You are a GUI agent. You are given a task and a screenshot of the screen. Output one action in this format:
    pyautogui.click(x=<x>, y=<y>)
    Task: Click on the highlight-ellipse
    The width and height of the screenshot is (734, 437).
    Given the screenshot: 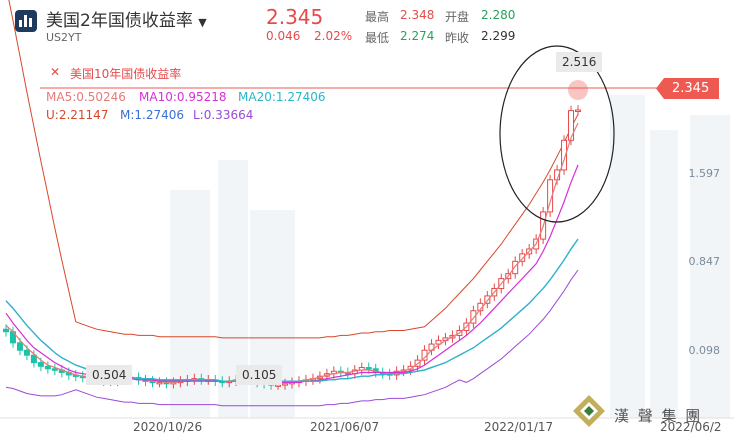 What is the action you would take?
    pyautogui.click(x=557, y=134)
    